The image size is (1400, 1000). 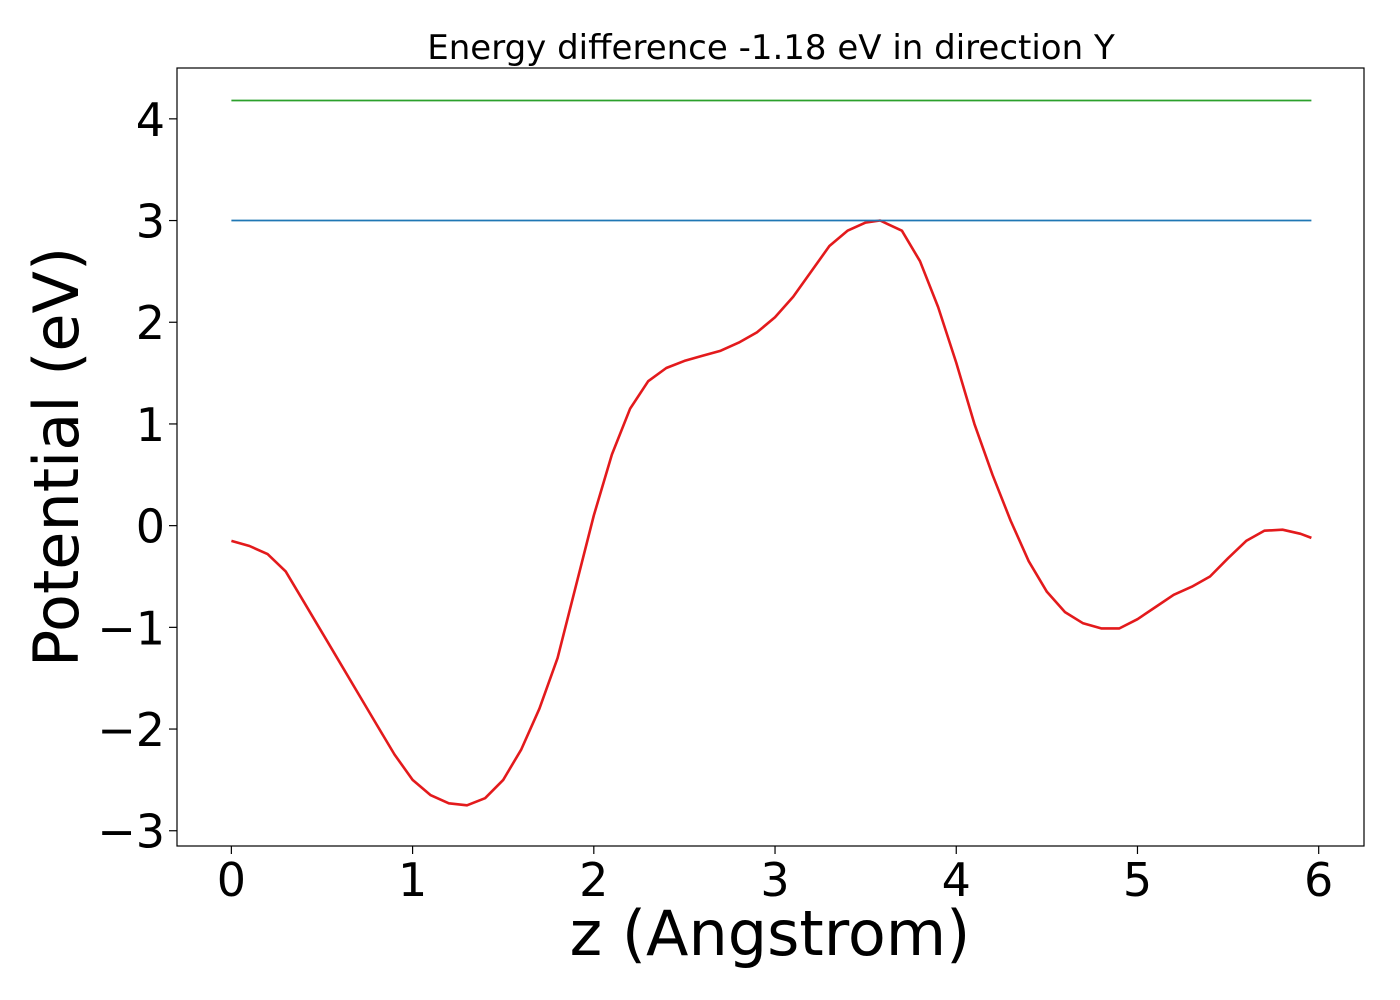 I want to click on y-tick-label: 0, so click(x=150, y=527).